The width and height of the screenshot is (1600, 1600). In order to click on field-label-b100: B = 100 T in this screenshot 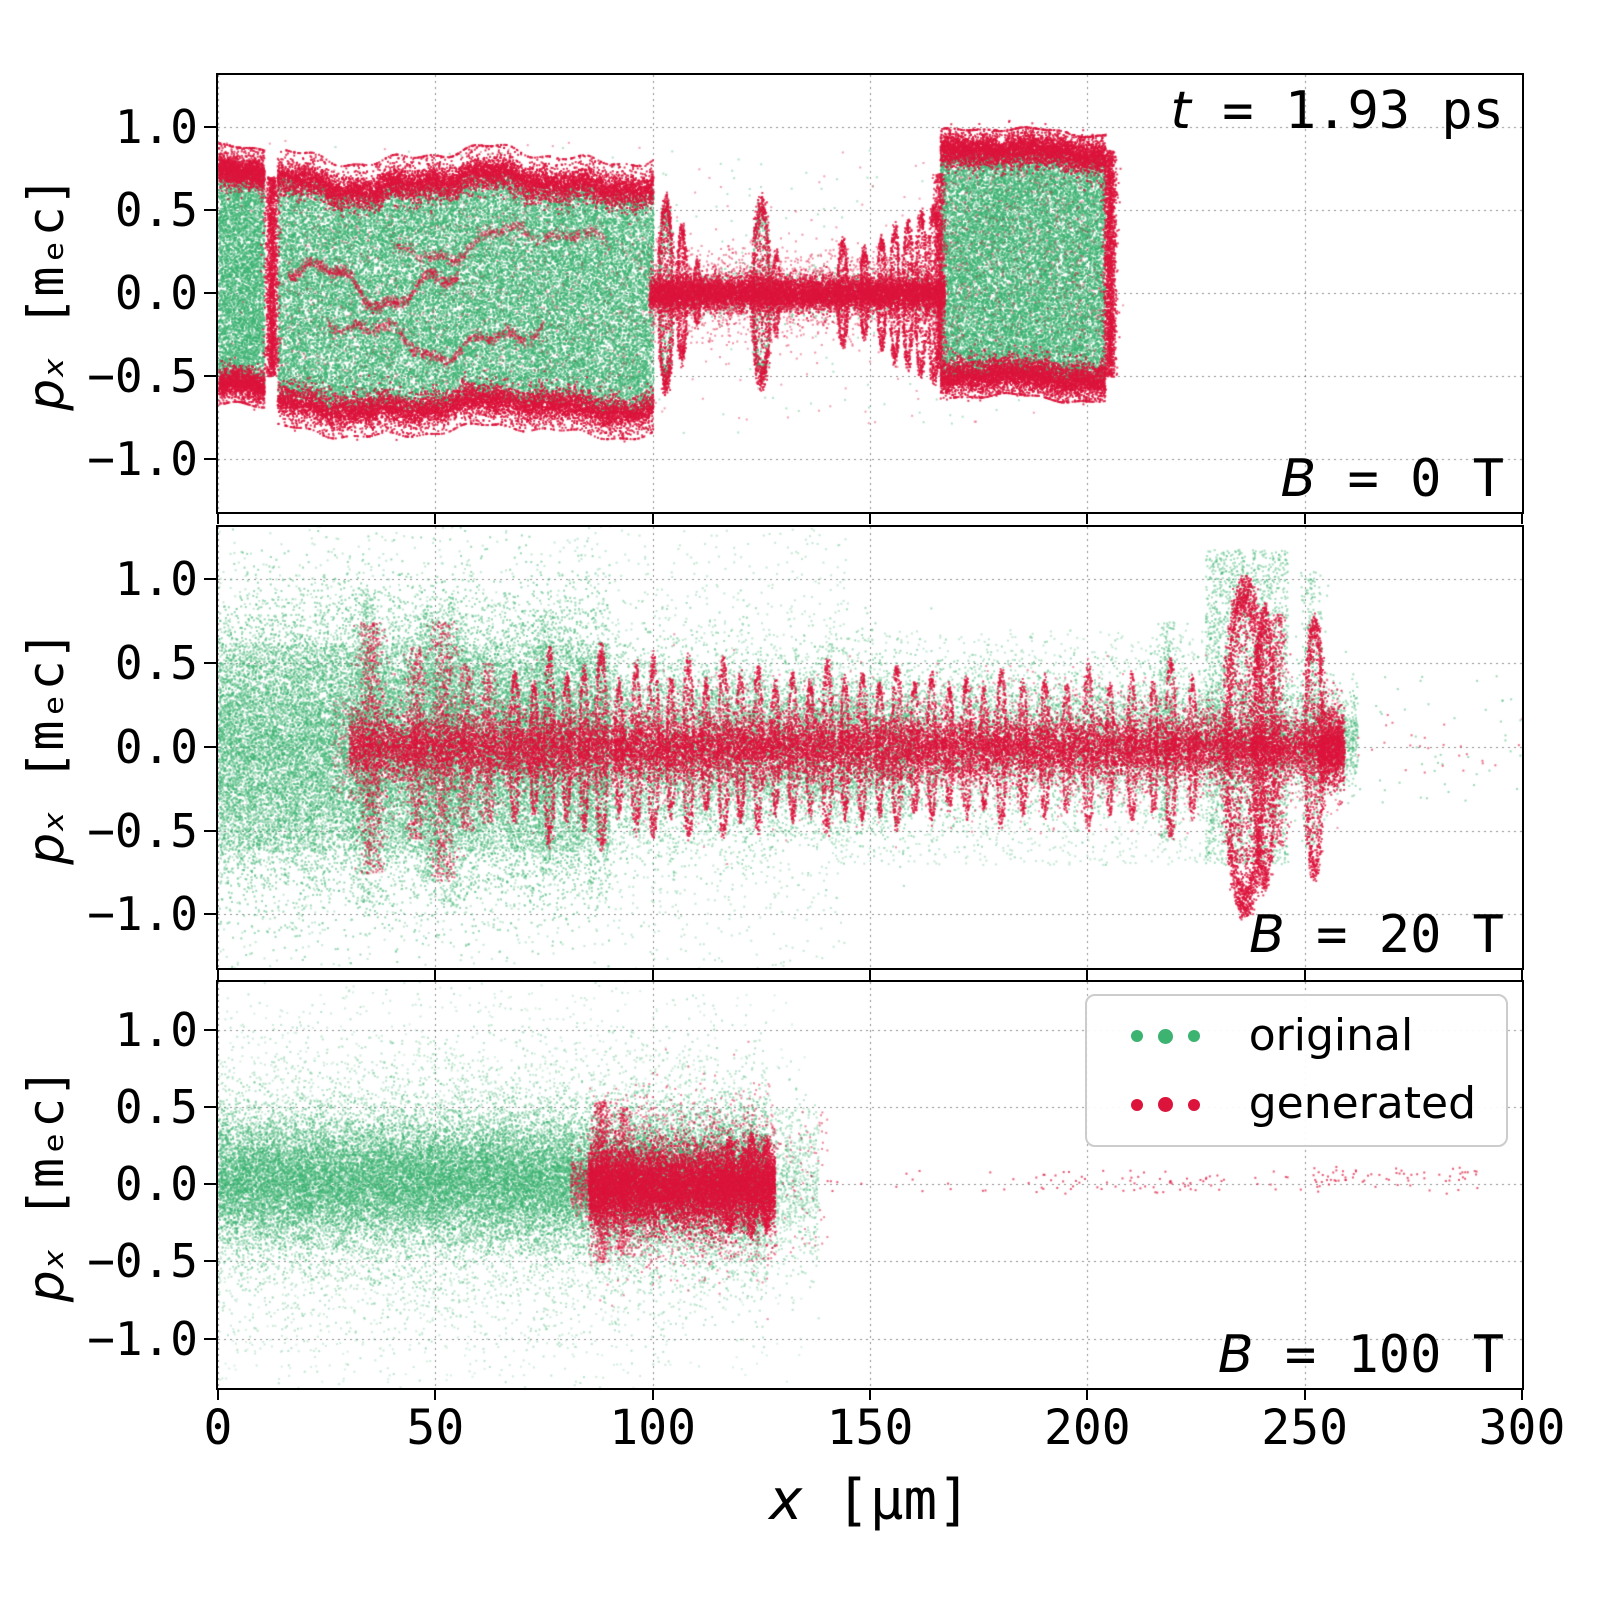, I will do `click(1360, 1354)`.